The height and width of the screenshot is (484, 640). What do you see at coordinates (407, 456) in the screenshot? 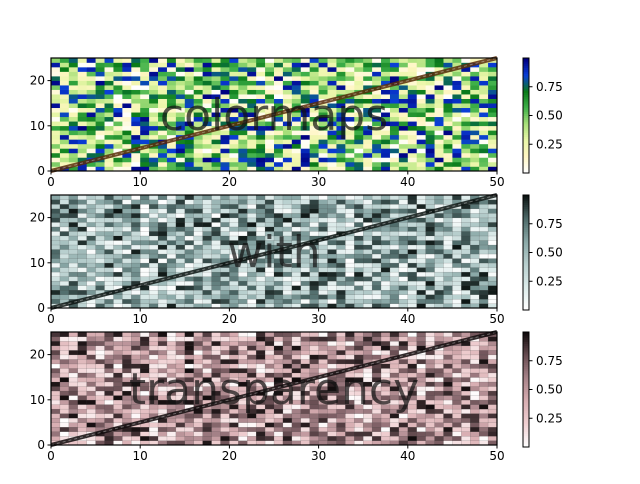
I see `x-tick-label: 40` at bounding box center [407, 456].